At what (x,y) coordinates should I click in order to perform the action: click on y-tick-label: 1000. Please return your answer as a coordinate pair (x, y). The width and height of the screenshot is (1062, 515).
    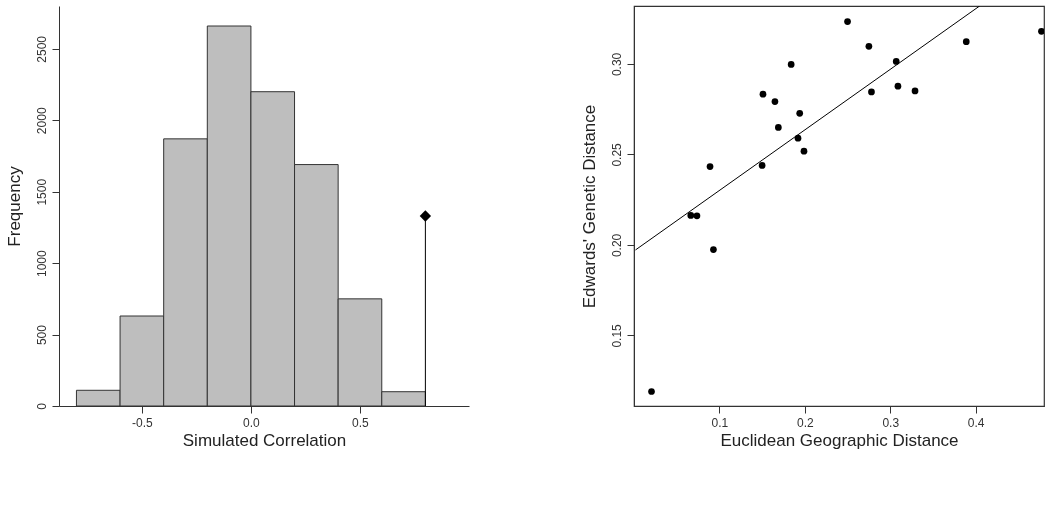
    Looking at the image, I should click on (41, 263).